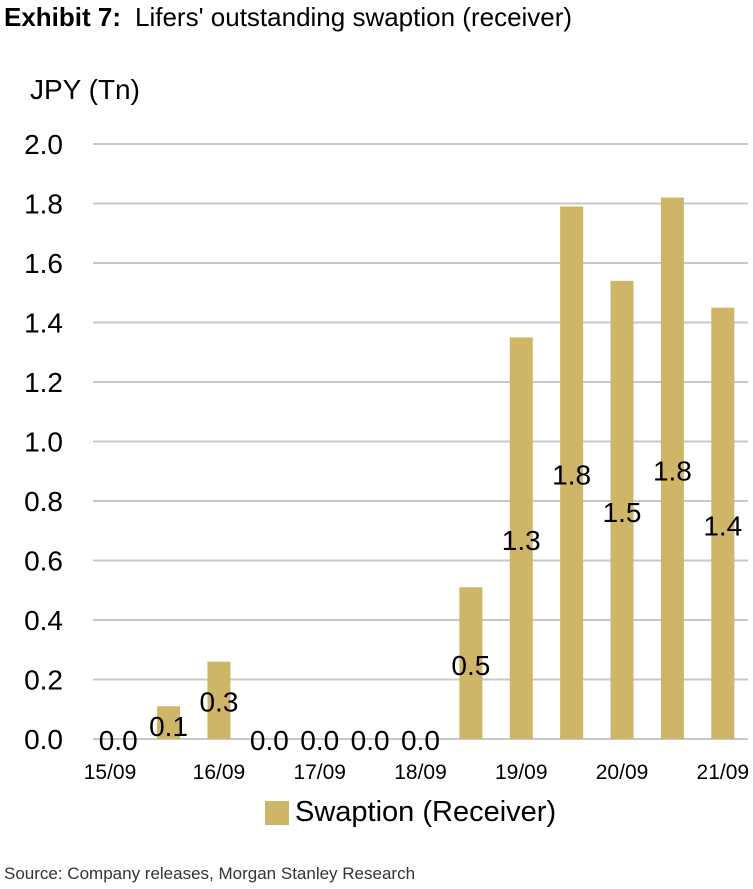 This screenshot has height=889, width=753. Describe the element at coordinates (43, 323) in the screenshot. I see `y-tick-label: 1.4` at that location.